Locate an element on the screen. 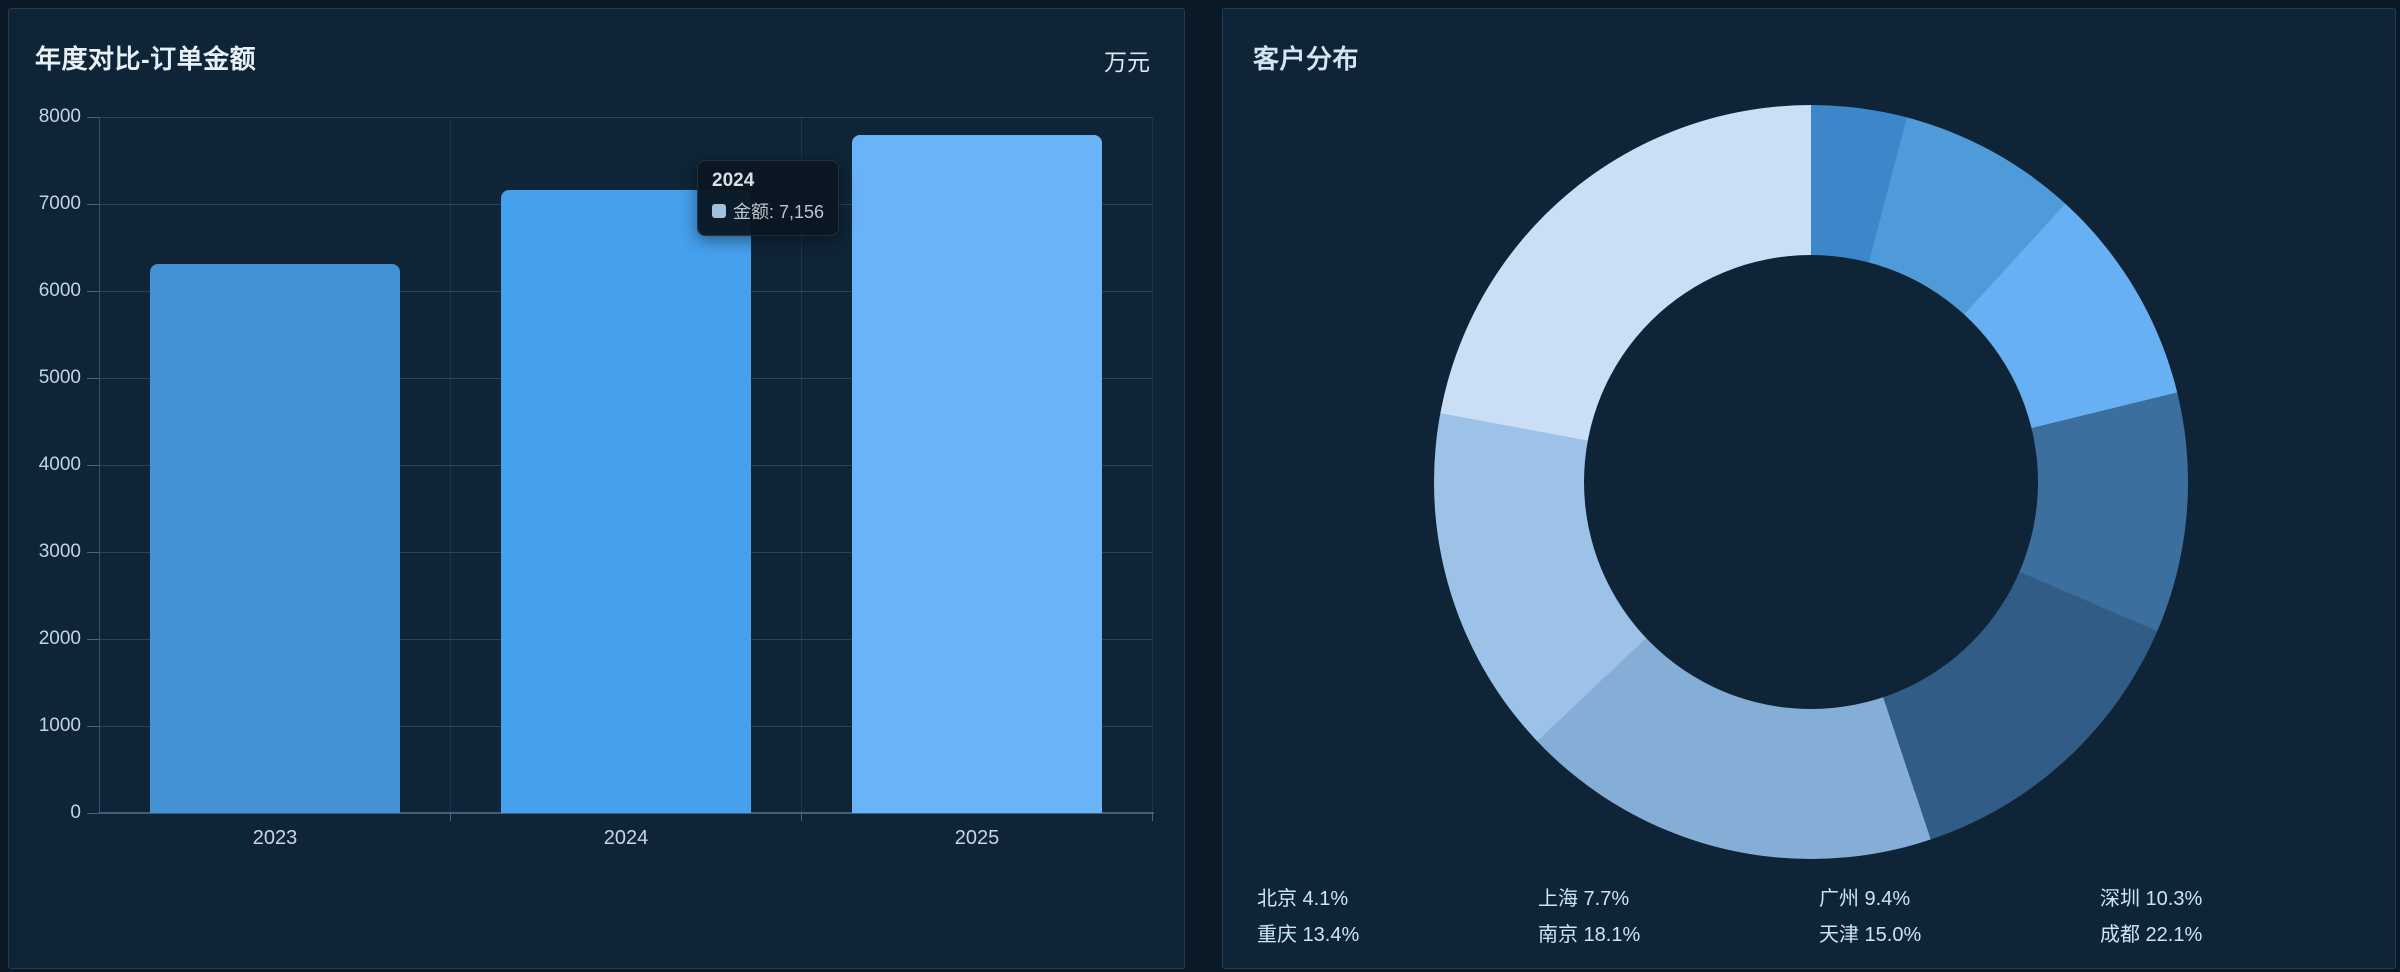 The image size is (2400, 972). legend-item-7: 成都 22.1% is located at coordinates (2151, 935).